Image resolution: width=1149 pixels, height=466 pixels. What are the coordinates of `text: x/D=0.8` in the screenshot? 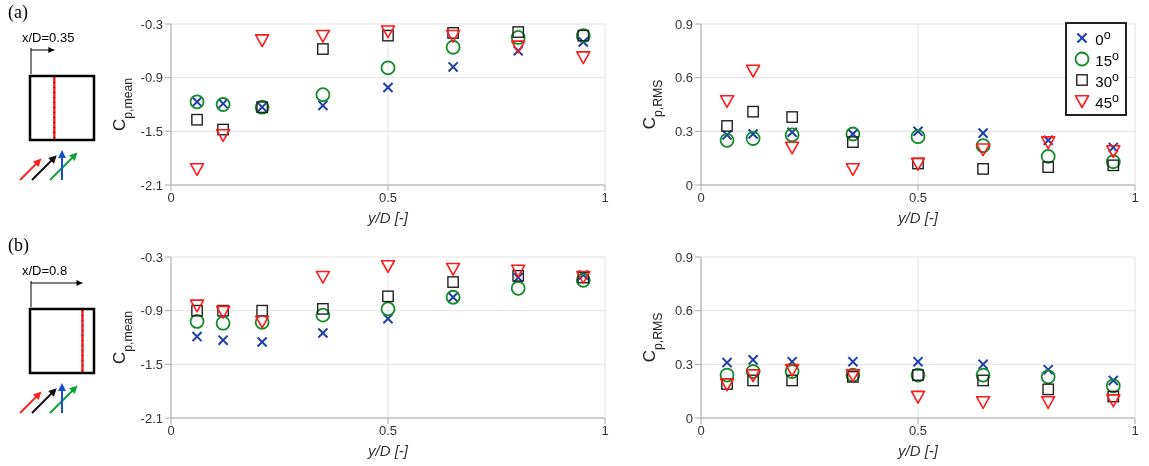 It's located at (45, 270).